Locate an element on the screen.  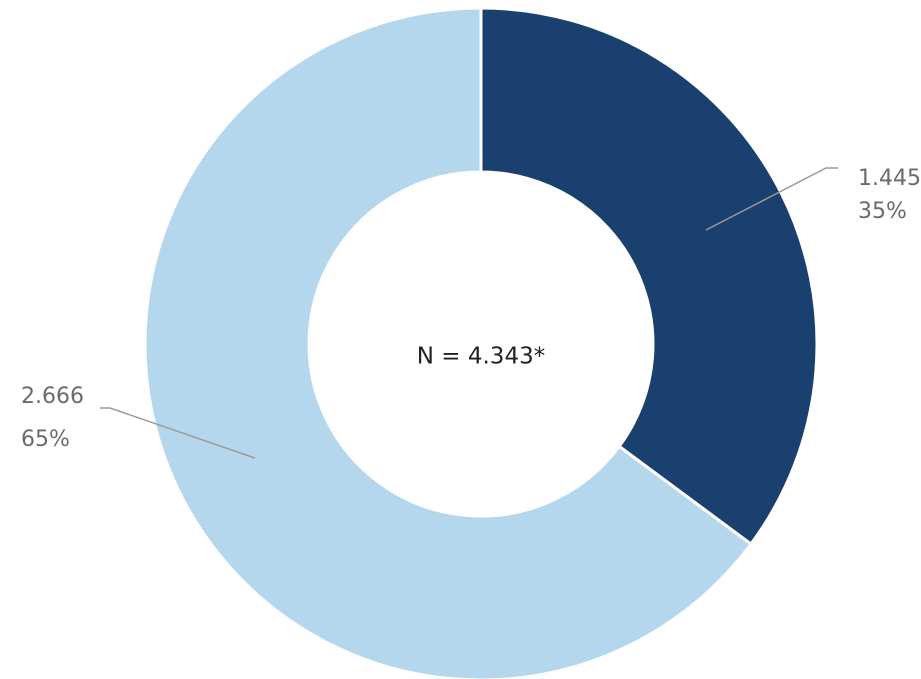
slice-0-value-label: 1.445 is located at coordinates (889, 178).